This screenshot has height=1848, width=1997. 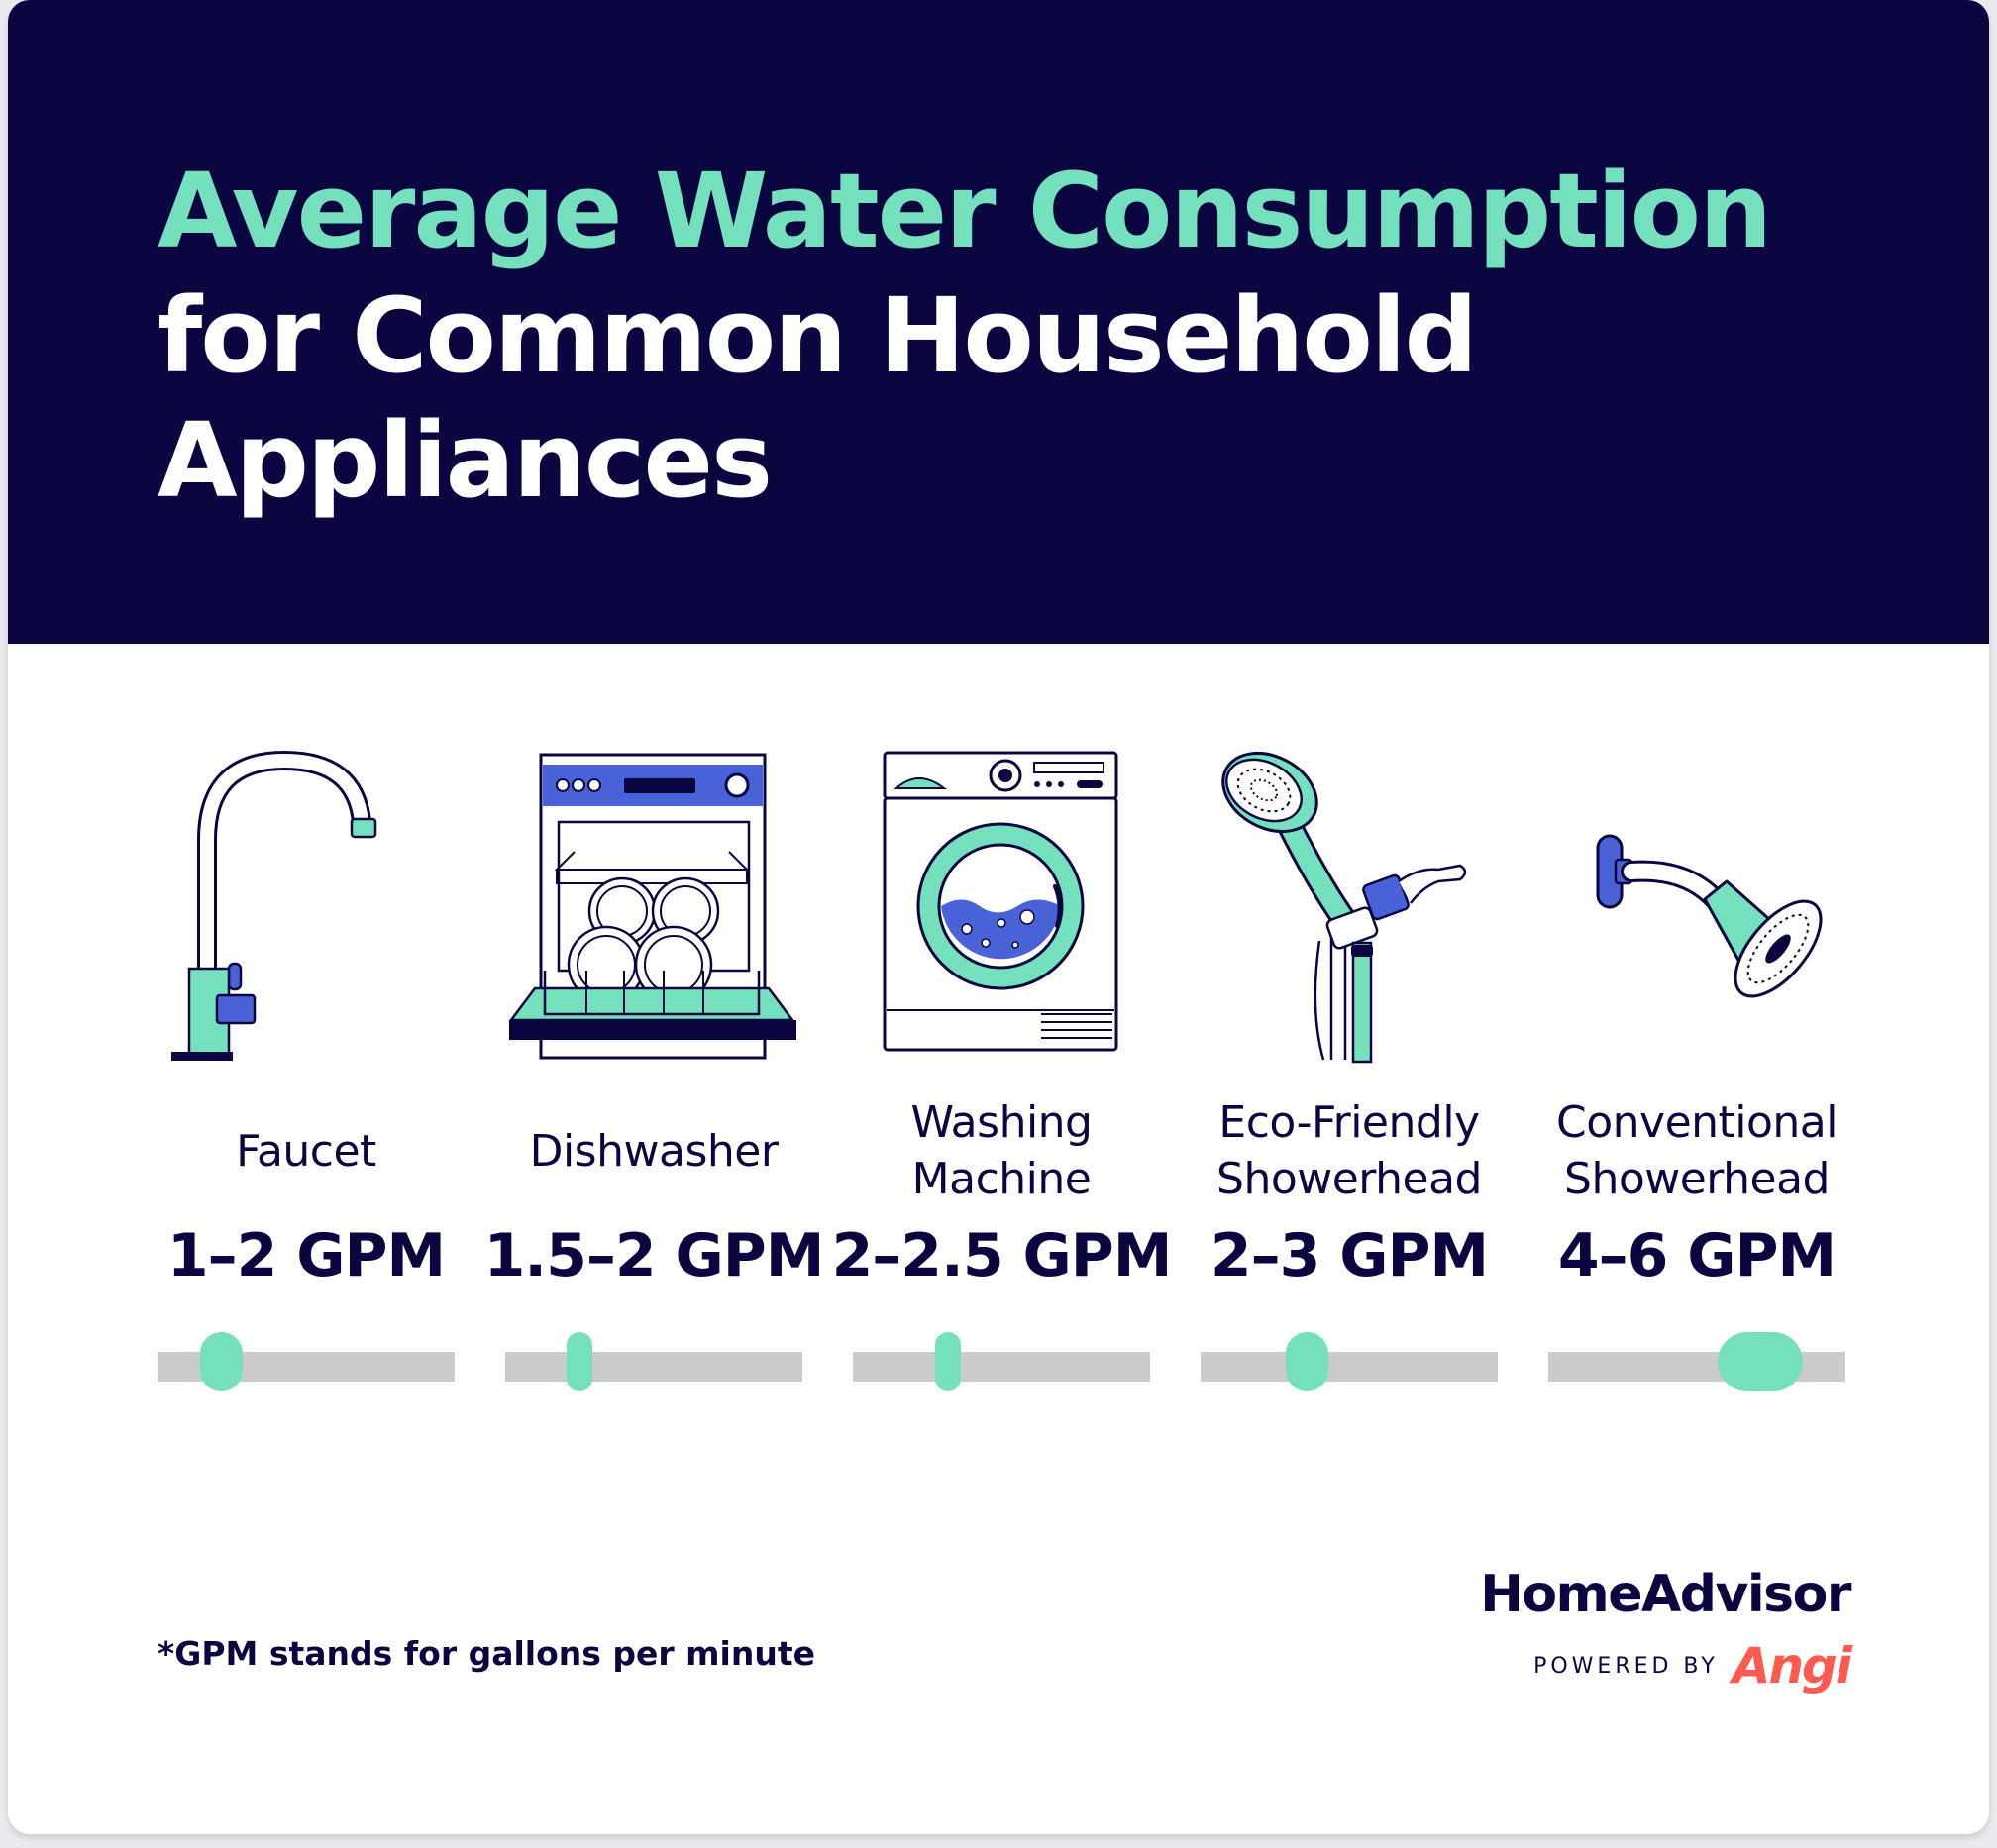 I want to click on appliance-faucet: Faucet 1–2 GPM, so click(x=306, y=1079).